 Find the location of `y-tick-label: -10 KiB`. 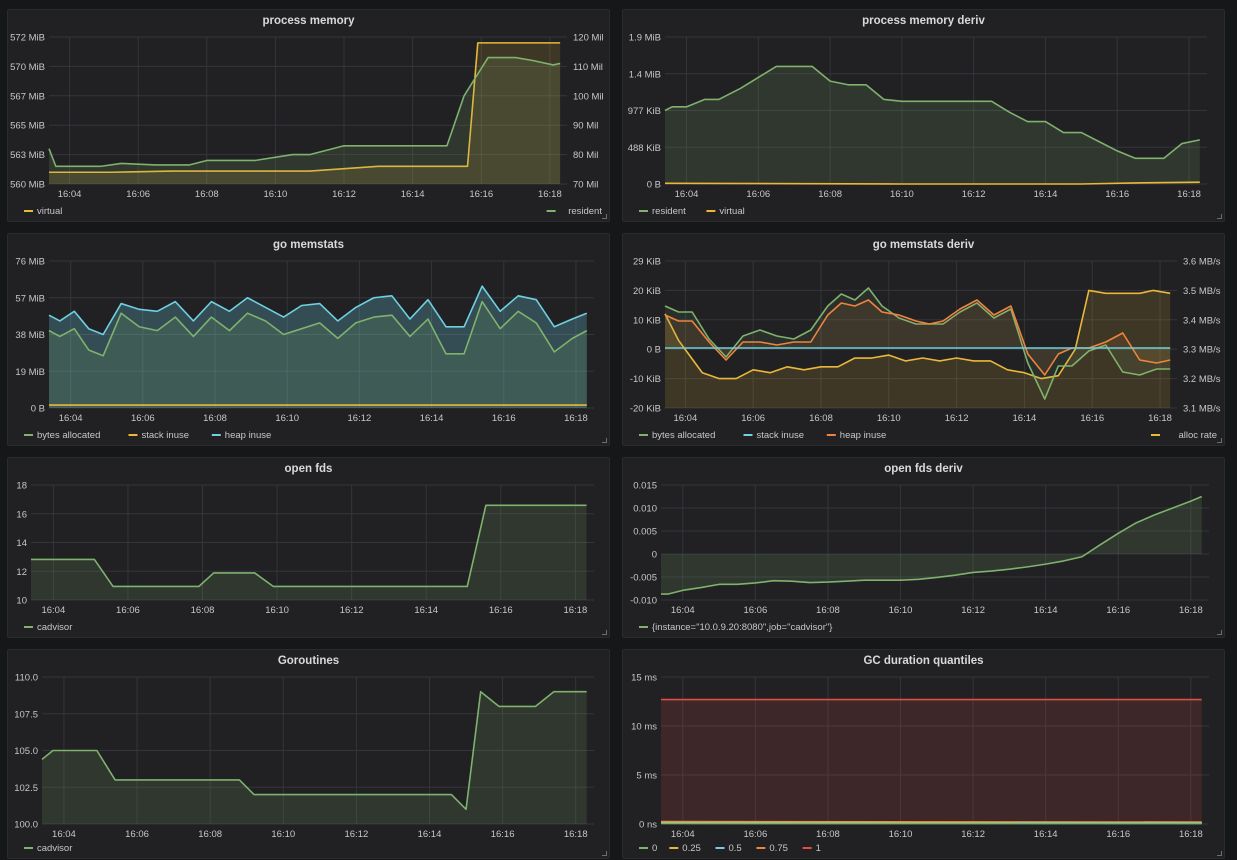

y-tick-label: -10 KiB is located at coordinates (645, 379).